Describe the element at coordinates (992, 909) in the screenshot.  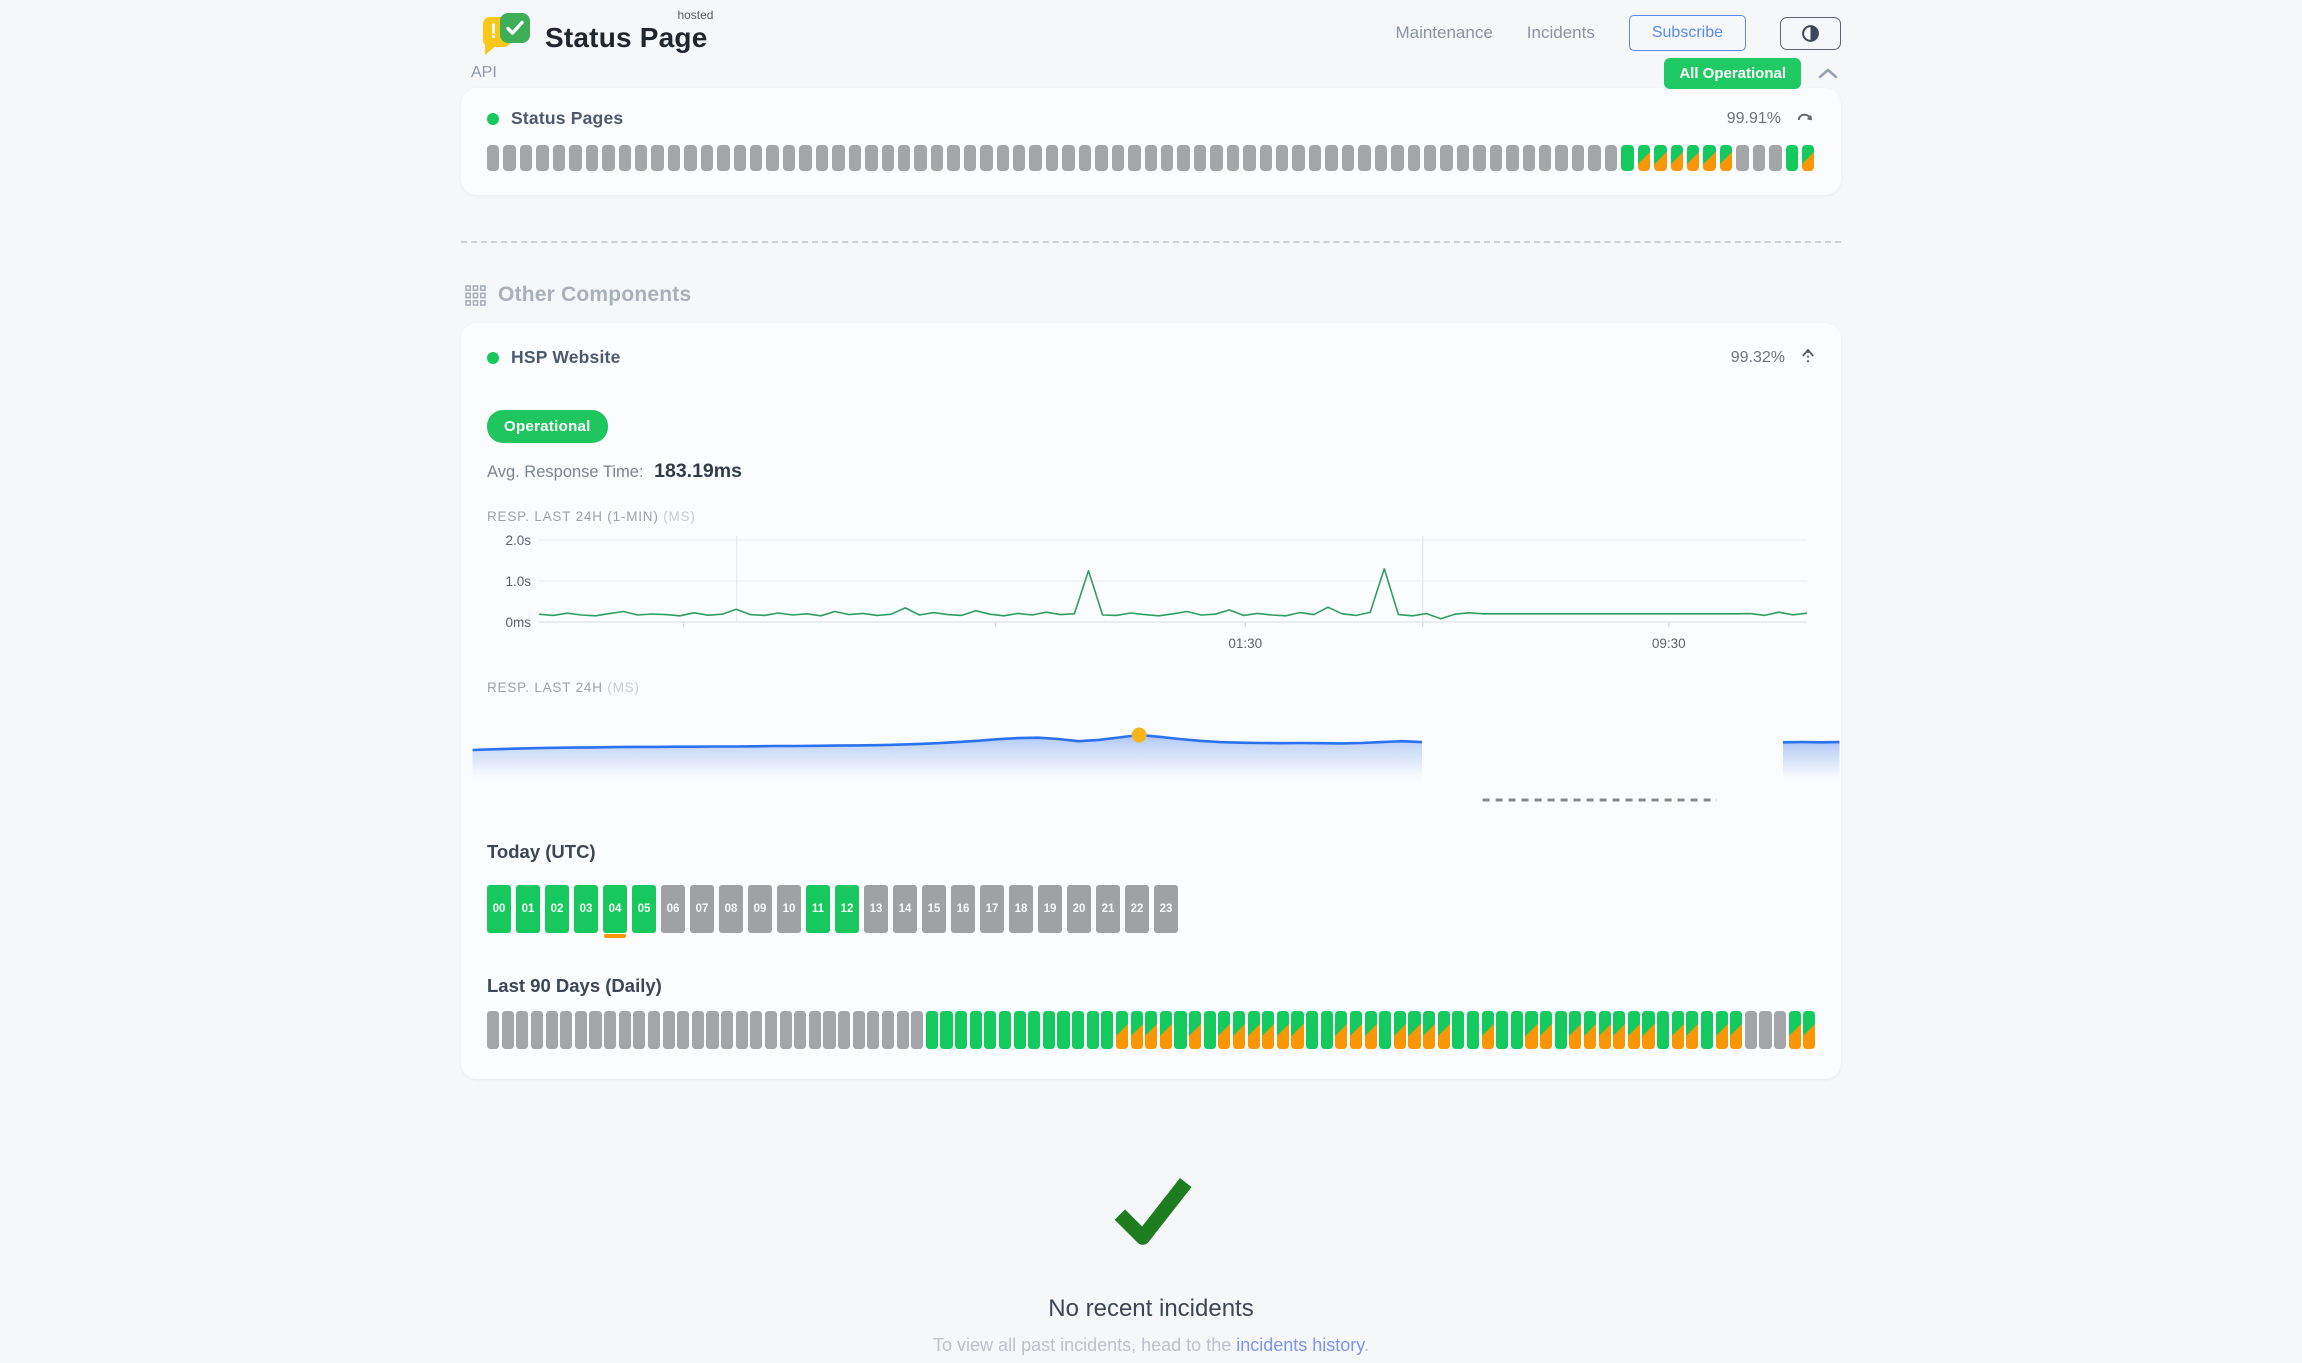
I see `hour-block-17: 17` at that location.